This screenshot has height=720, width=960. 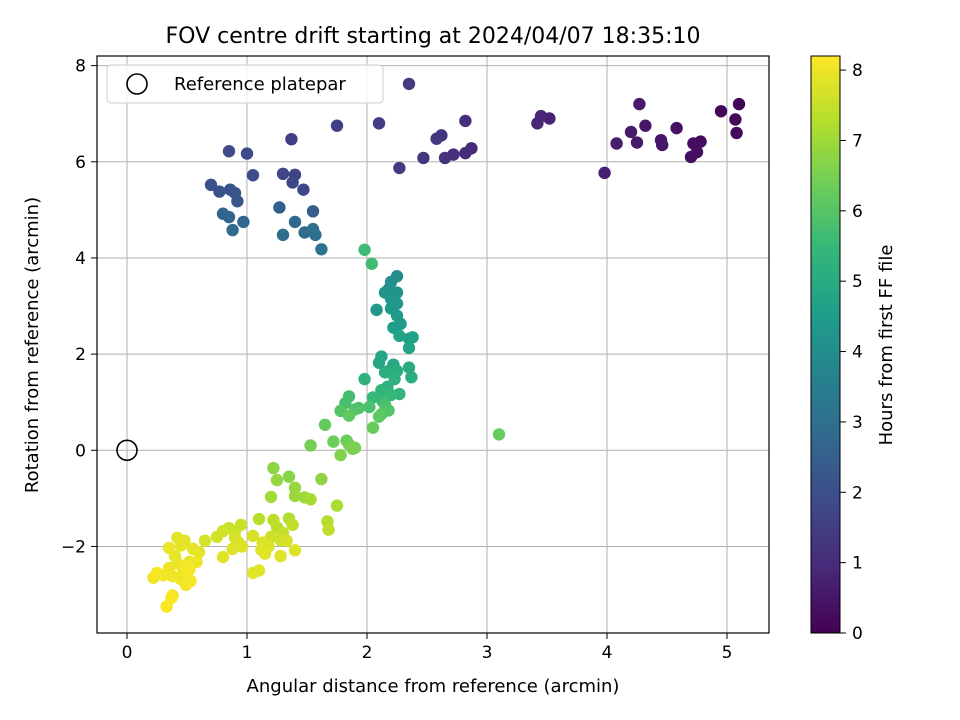 I want to click on y-axis-ticks: −2 0 2 4 6 8, so click(x=79, y=307).